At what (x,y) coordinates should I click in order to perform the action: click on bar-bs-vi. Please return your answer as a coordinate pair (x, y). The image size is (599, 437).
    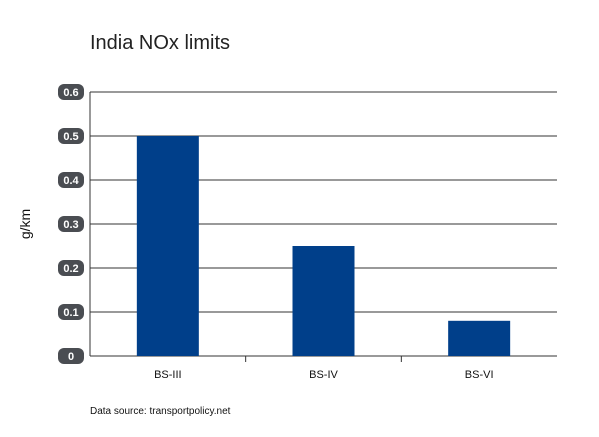
    Looking at the image, I should click on (479, 338).